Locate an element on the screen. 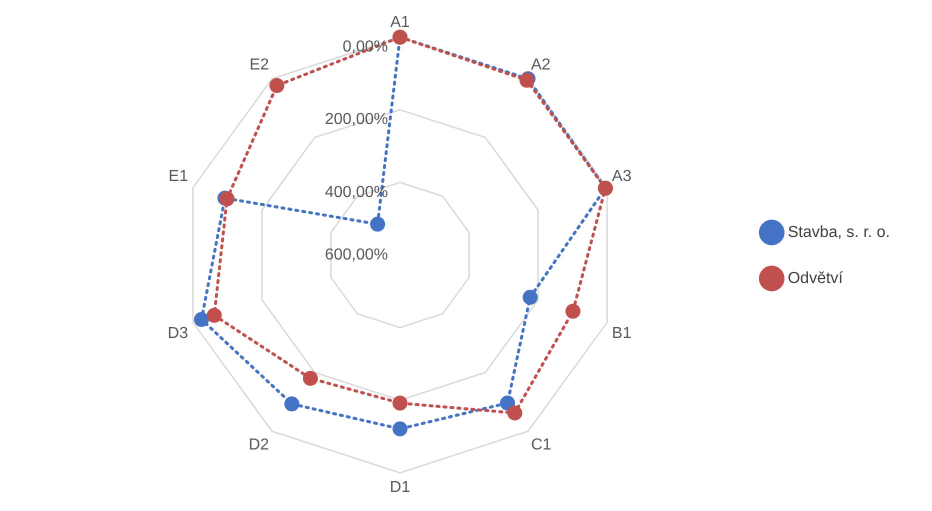 Image resolution: width=932 pixels, height=511 pixels. spoke-label: A1 is located at coordinates (400, 23).